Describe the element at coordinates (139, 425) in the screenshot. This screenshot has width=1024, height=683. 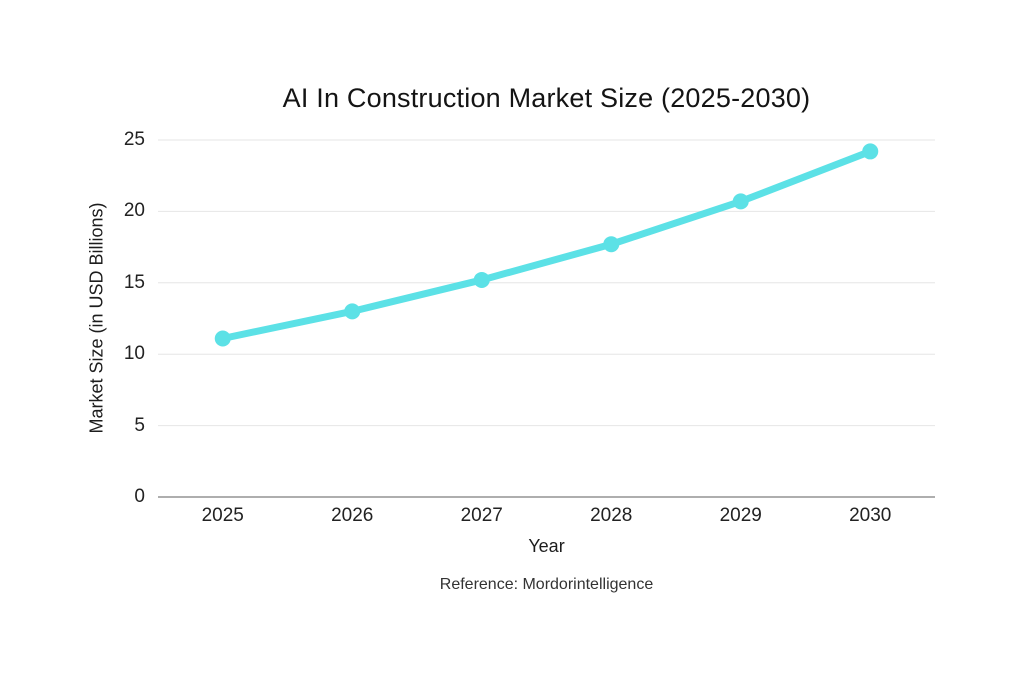
I see `y-tick-label: 5` at that location.